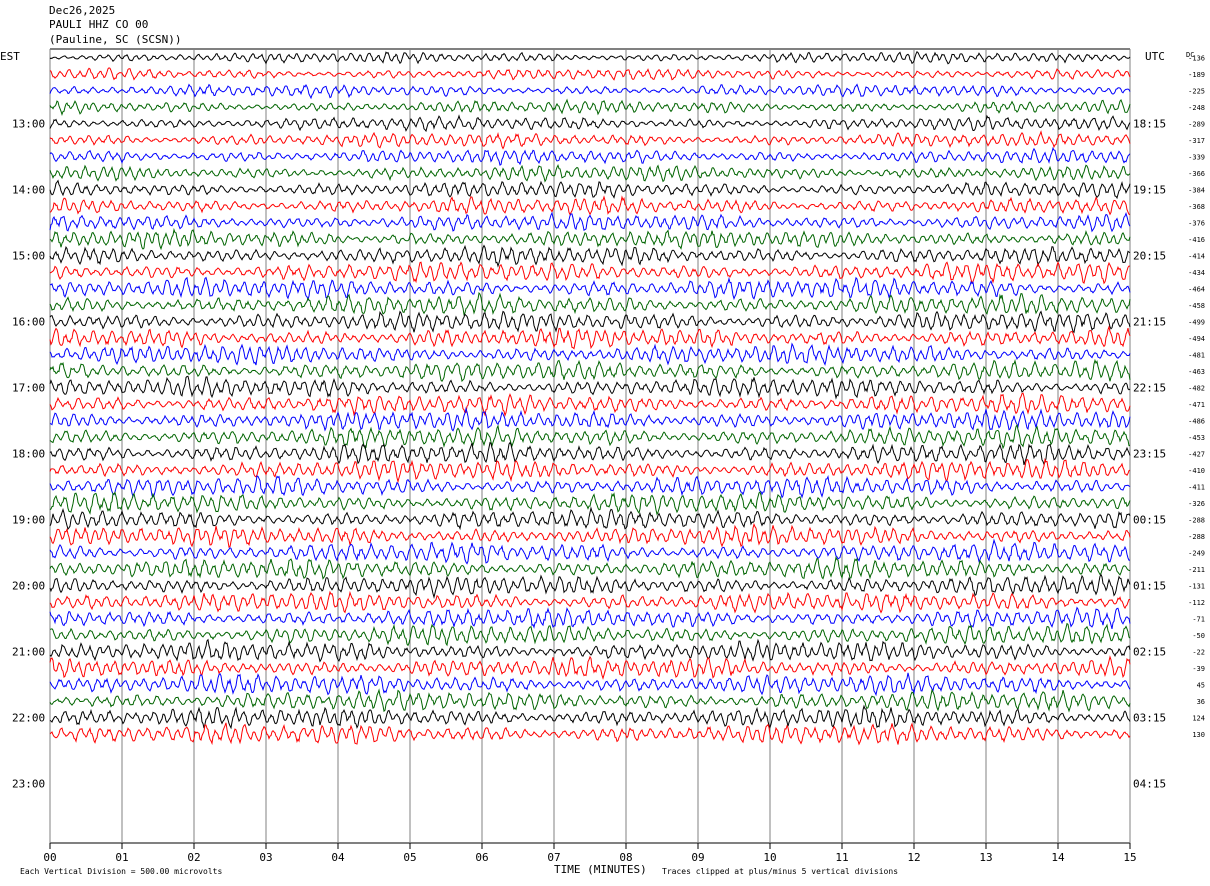  Describe the element at coordinates (1196, 290) in the screenshot. I see `dc-offset-label: -464` at that location.